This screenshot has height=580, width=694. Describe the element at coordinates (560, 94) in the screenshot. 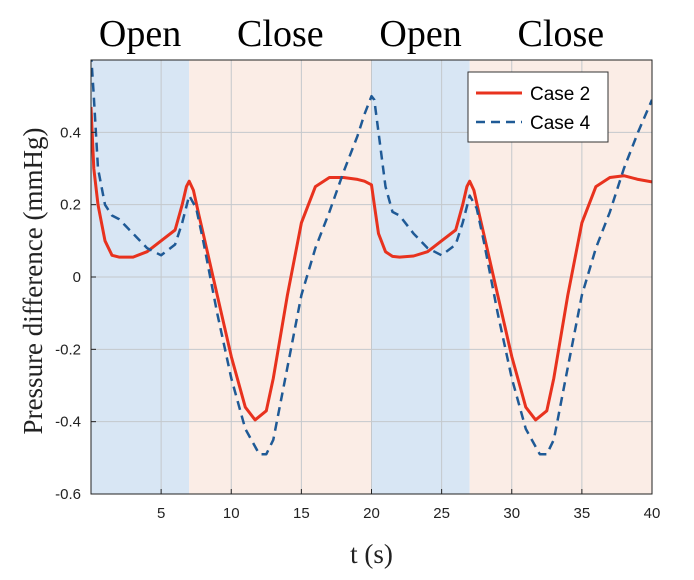

I see `legend-entry-label: Case 2` at that location.